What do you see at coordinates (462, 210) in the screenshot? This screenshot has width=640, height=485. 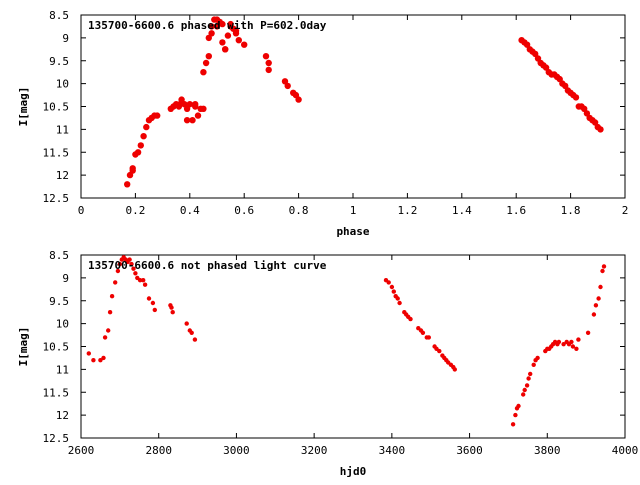 I see `phased-xtick-label: 1.4` at bounding box center [462, 210].